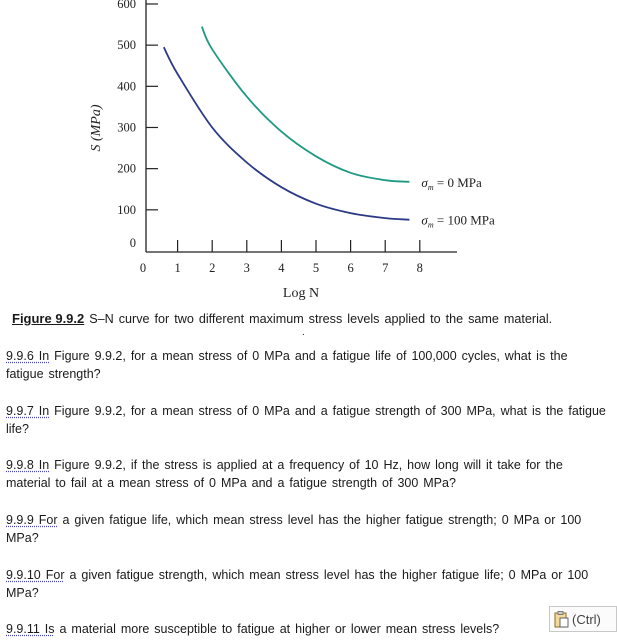 The width and height of the screenshot is (617, 641). What do you see at coordinates (126, 5) in the screenshot?
I see `y-tick-label: 600` at bounding box center [126, 5].